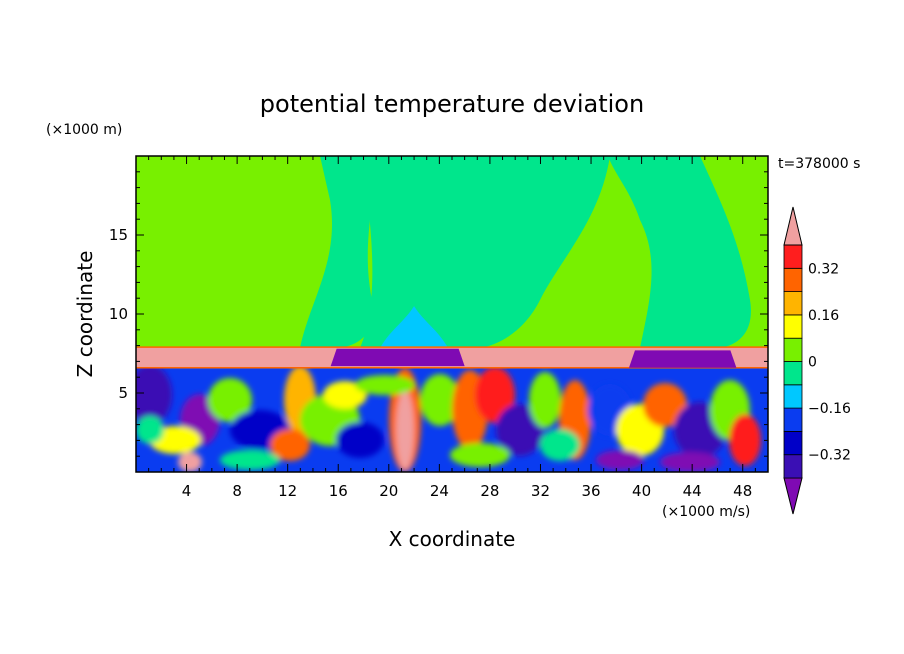 Image resolution: width=904 pixels, height=654 pixels. I want to click on x-tick-label: 44, so click(692, 491).